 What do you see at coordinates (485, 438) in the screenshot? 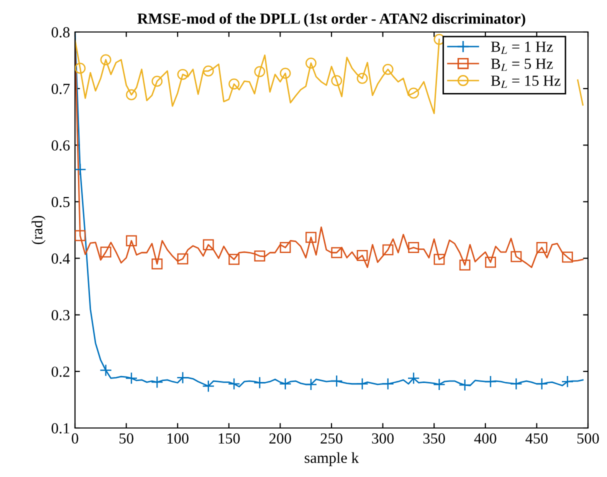
I see `x-tick-label: 400` at bounding box center [485, 438].